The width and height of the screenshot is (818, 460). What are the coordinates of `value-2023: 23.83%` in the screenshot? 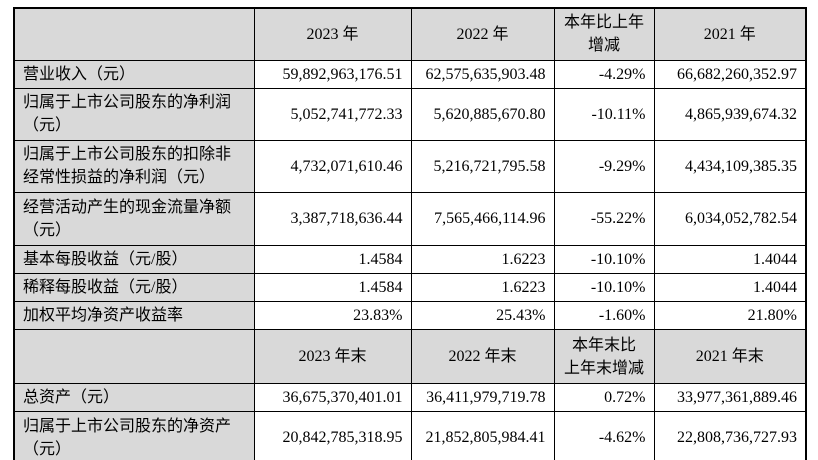 It's located at (332, 316).